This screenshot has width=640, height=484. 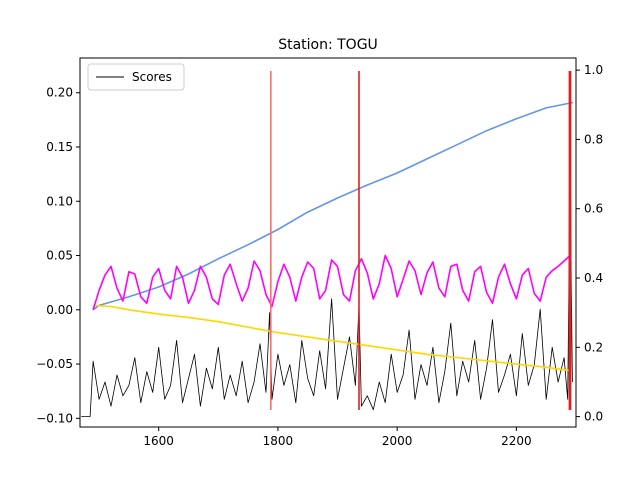 I want to click on y-left-tick-label-0.1: 0.10, so click(x=59, y=201).